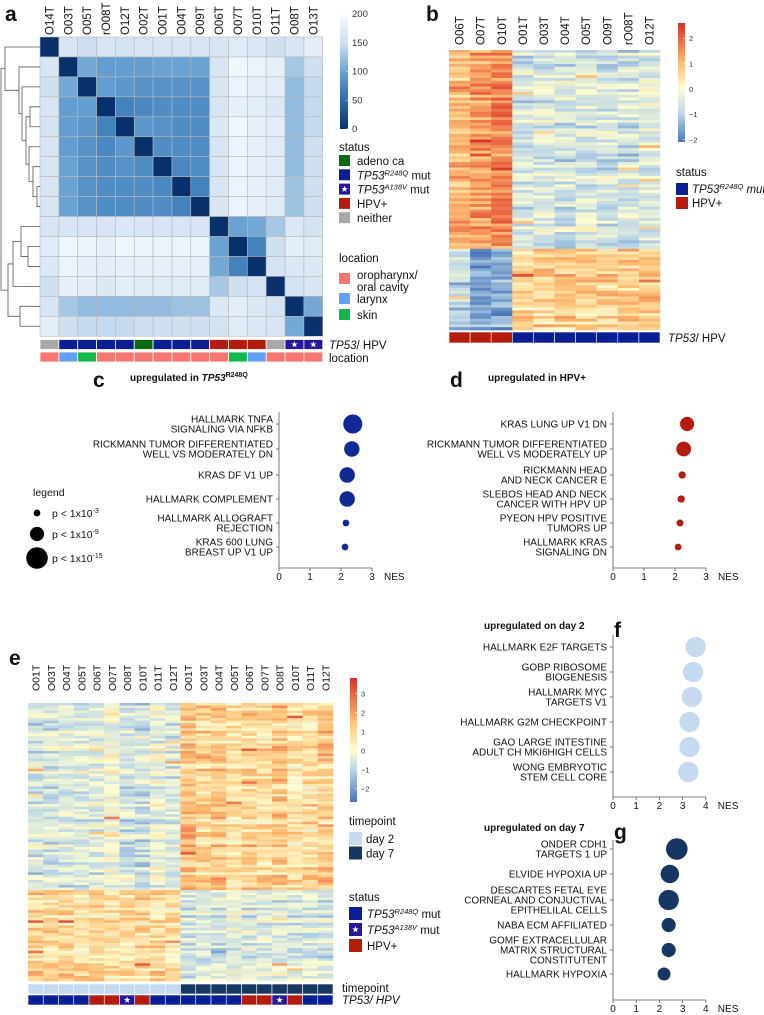 This screenshot has width=764, height=1015. Describe the element at coordinates (204, 677) in the screenshot. I see `column-header: O03T` at that location.